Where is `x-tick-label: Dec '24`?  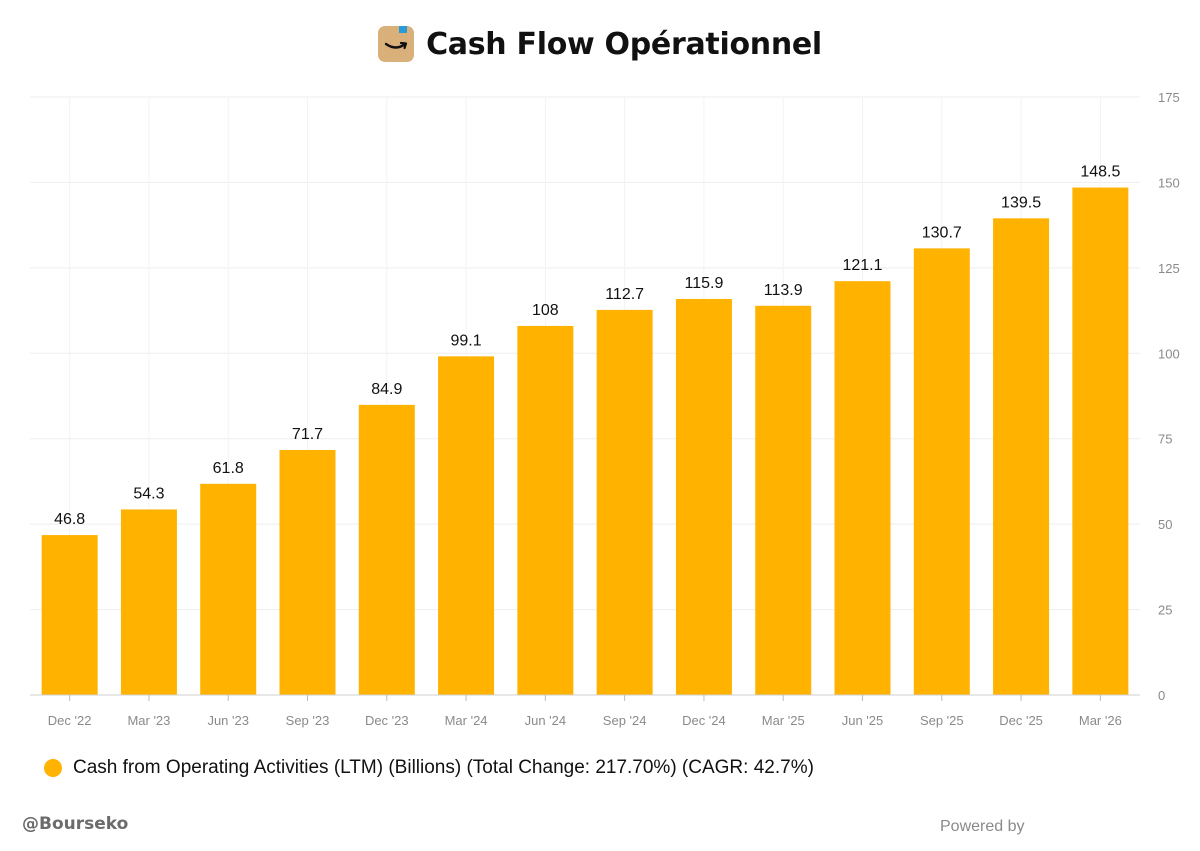 x-tick-label: Dec '24 is located at coordinates (704, 720).